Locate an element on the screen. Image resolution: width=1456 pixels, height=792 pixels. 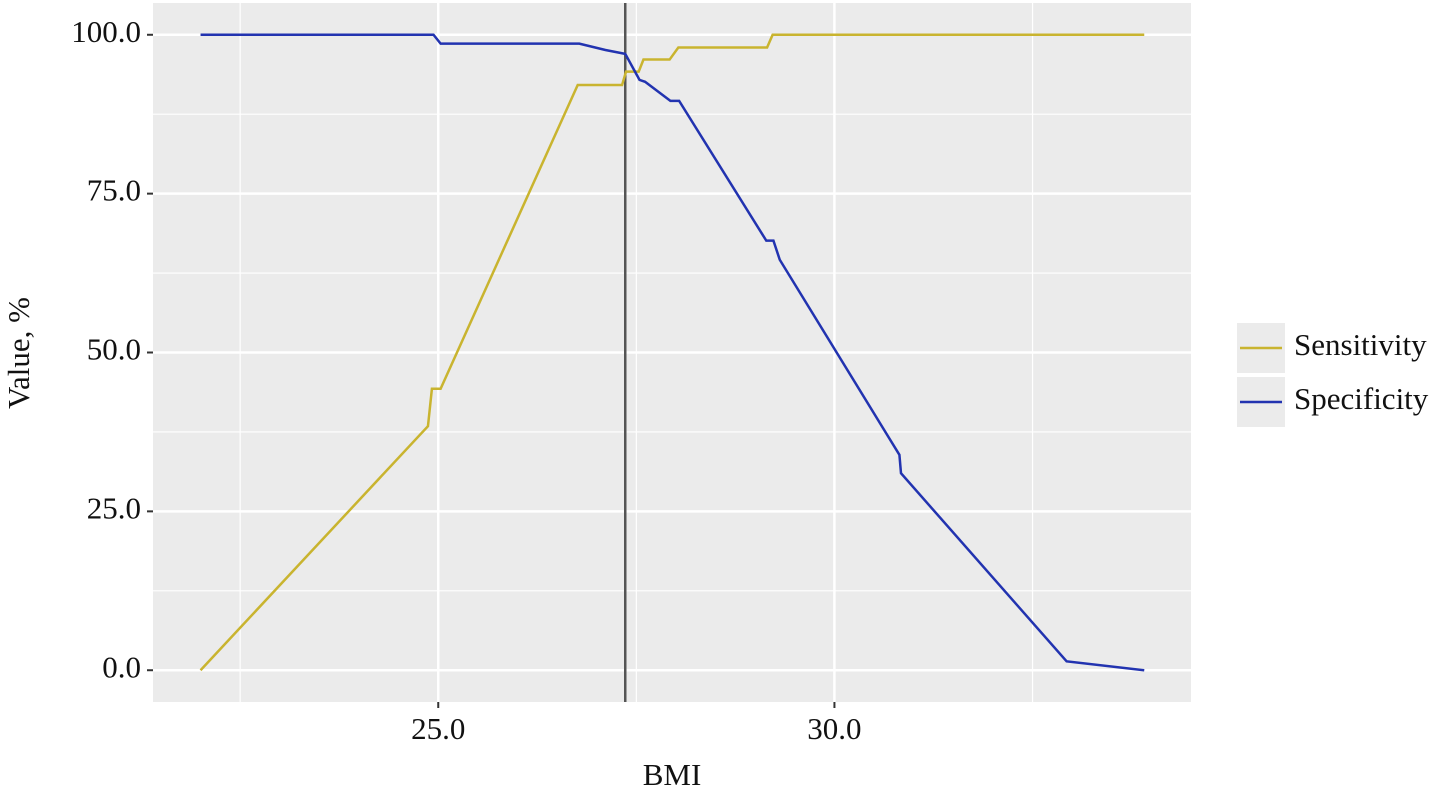
legend-label: Specificity is located at coordinates (1361, 398).